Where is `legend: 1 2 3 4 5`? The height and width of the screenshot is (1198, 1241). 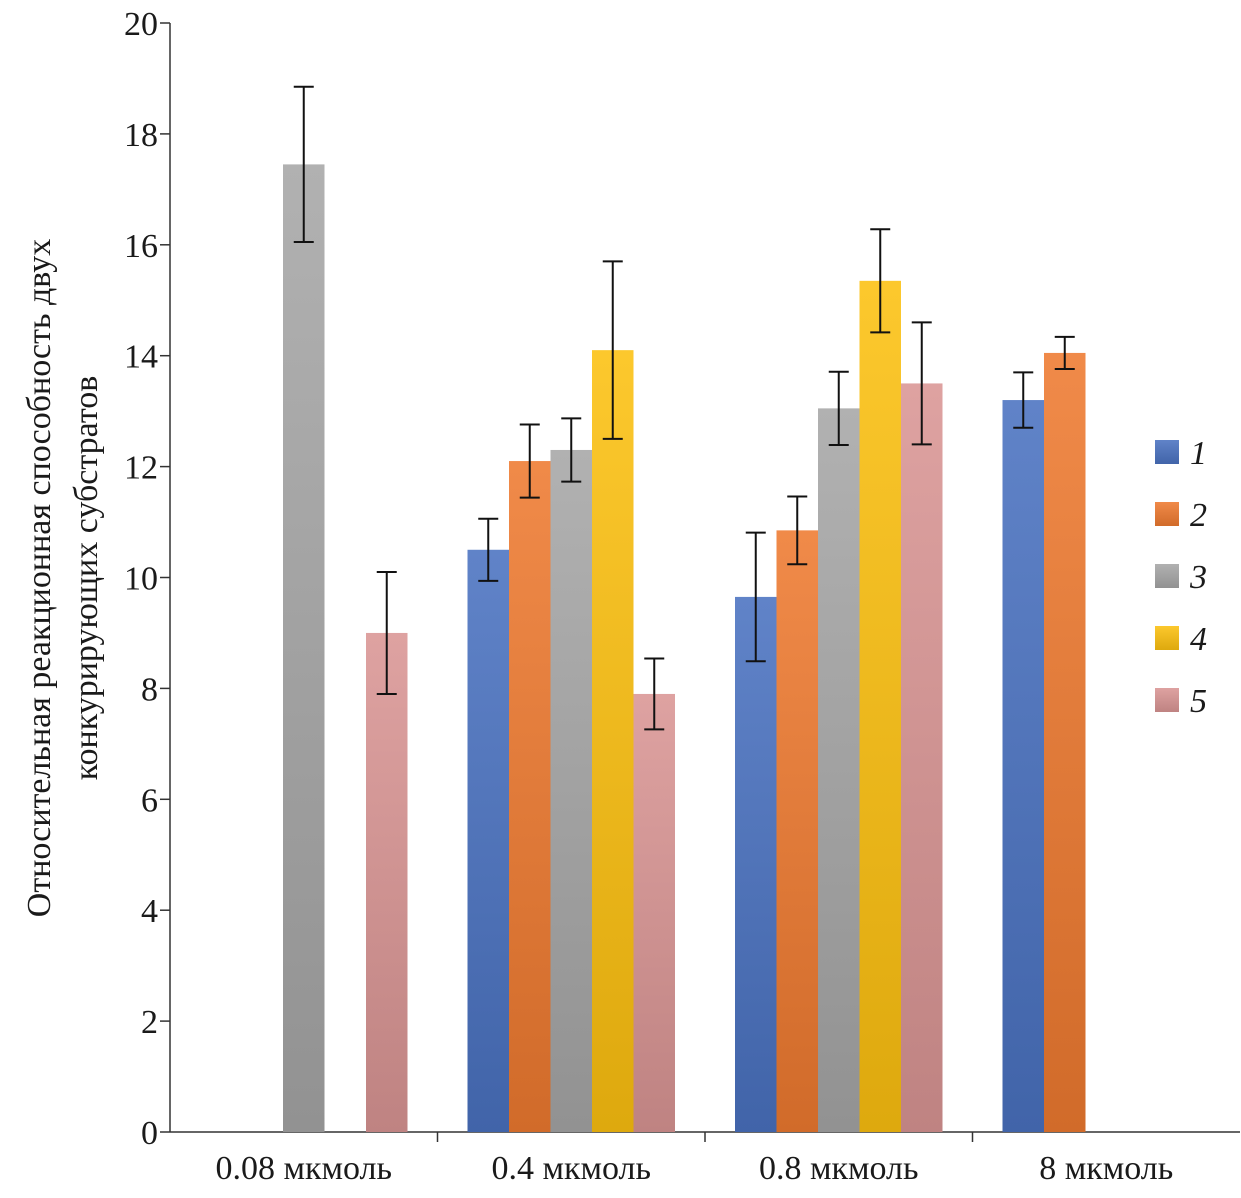
legend: 1 2 3 4 5 is located at coordinates (1181, 577).